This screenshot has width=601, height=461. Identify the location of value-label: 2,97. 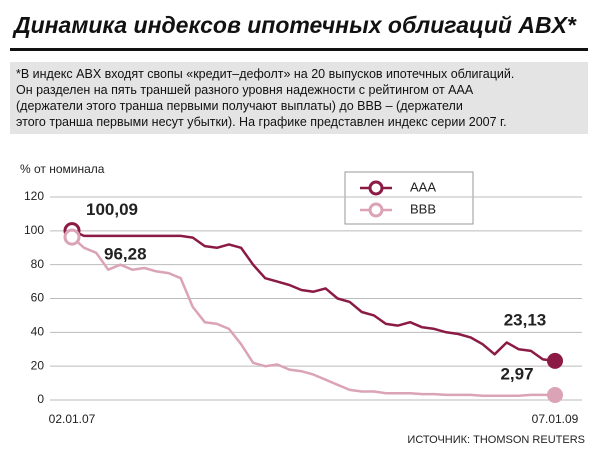
(516, 373).